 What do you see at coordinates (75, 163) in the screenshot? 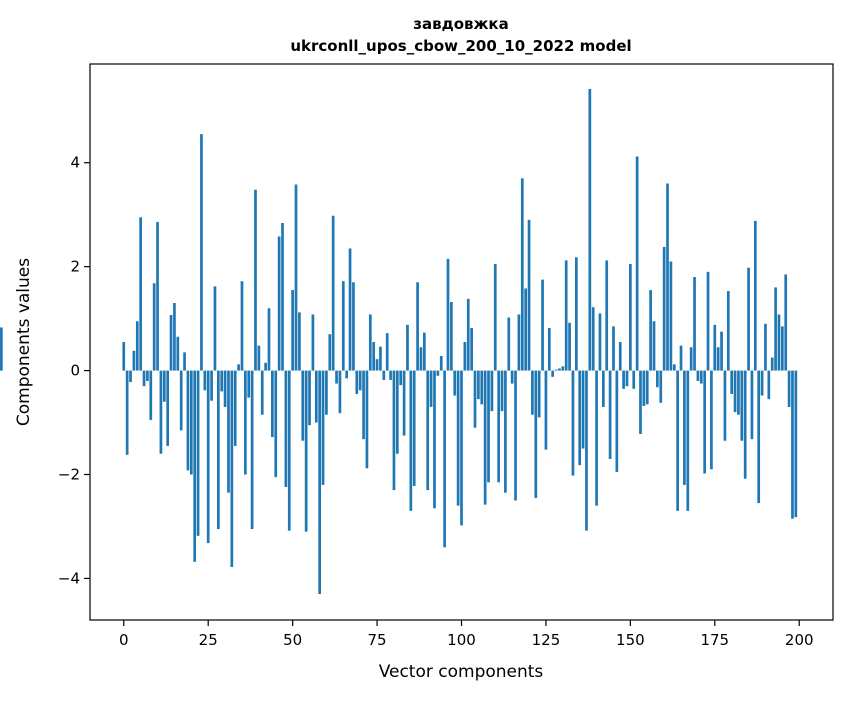
I see `y-tick-label-4: 4` at bounding box center [75, 163].